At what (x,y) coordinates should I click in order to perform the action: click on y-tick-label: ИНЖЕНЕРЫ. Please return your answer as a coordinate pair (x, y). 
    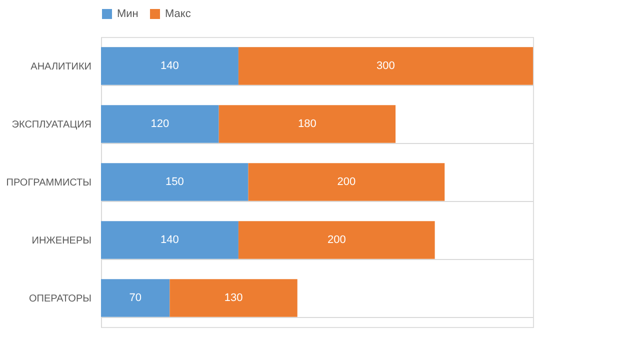
    Looking at the image, I should click on (62, 241).